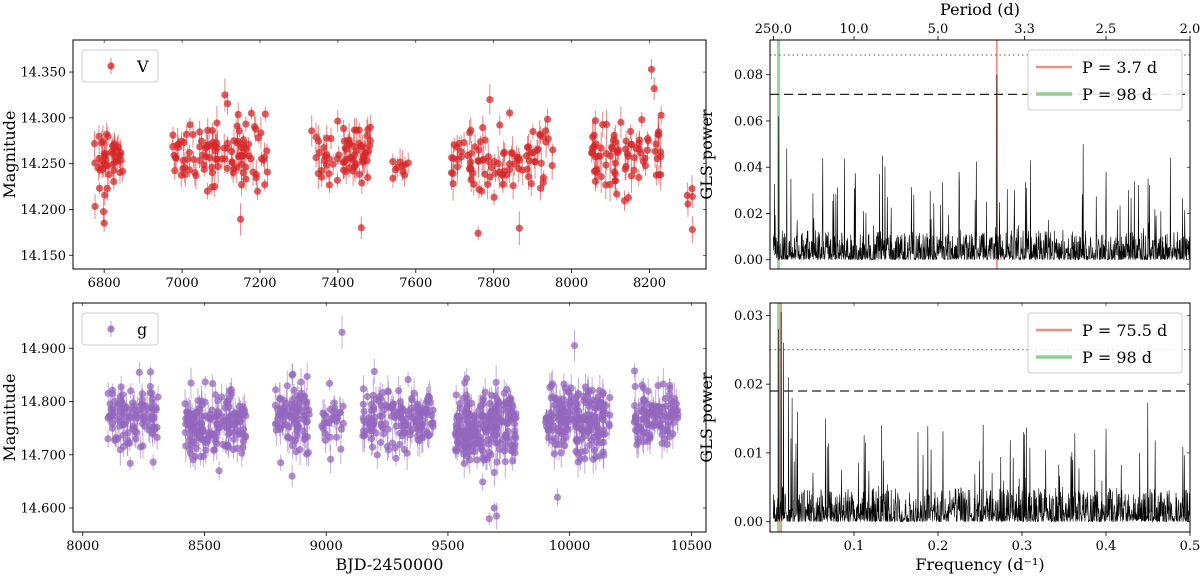 Image resolution: width=1200 pixels, height=578 pixels. I want to click on x-tick-label: 10000, so click(569, 546).